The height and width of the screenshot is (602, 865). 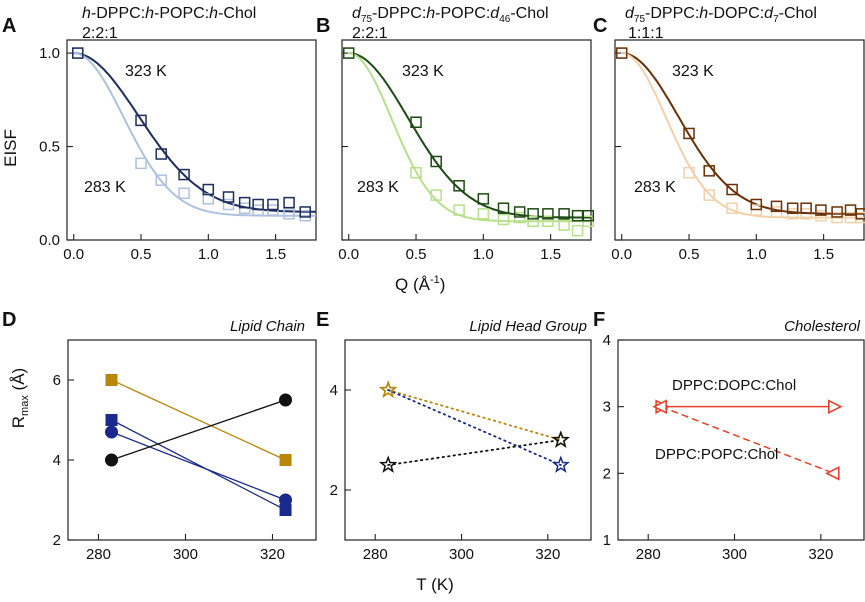 What do you see at coordinates (599, 320) in the screenshot?
I see `panel-F-letter: F` at bounding box center [599, 320].